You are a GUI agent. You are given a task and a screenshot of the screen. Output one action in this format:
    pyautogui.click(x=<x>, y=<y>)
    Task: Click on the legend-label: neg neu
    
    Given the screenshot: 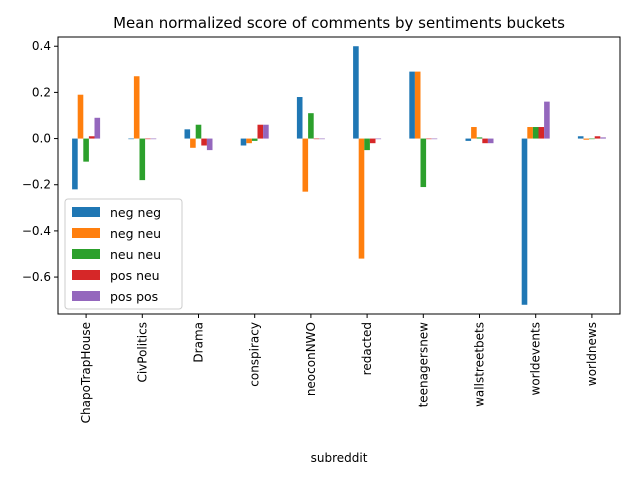 What is the action you would take?
    pyautogui.click(x=135, y=233)
    